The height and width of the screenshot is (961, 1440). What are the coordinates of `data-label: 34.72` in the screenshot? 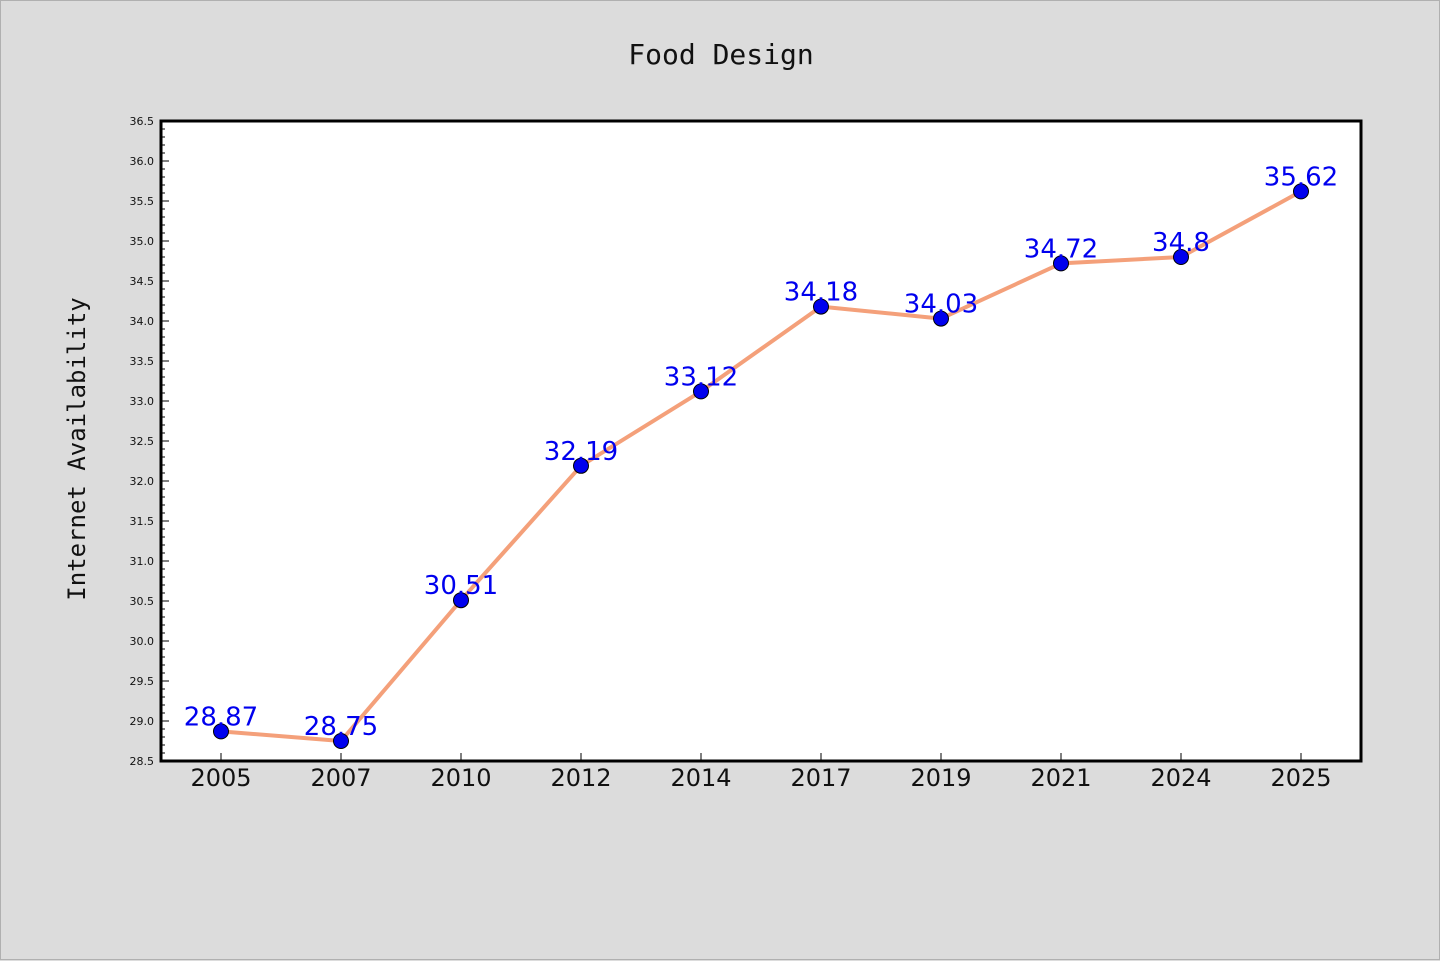 It's located at (1061, 249).